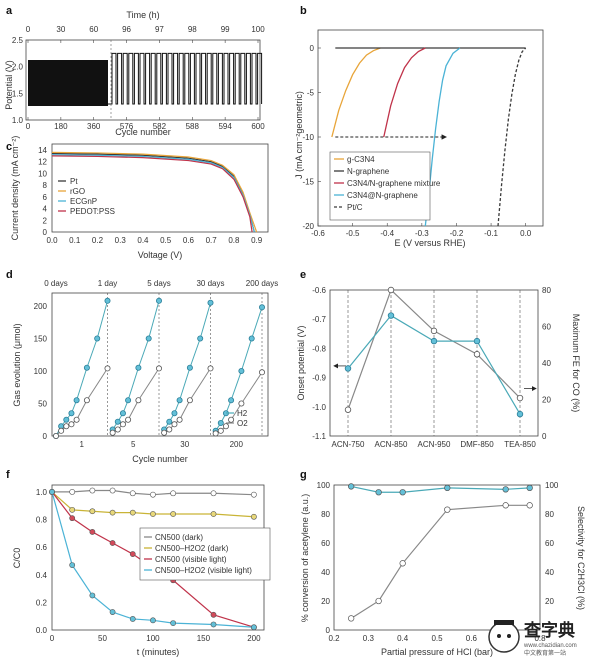  I want to click on panel-c-y-tick: 6, so click(45, 197).